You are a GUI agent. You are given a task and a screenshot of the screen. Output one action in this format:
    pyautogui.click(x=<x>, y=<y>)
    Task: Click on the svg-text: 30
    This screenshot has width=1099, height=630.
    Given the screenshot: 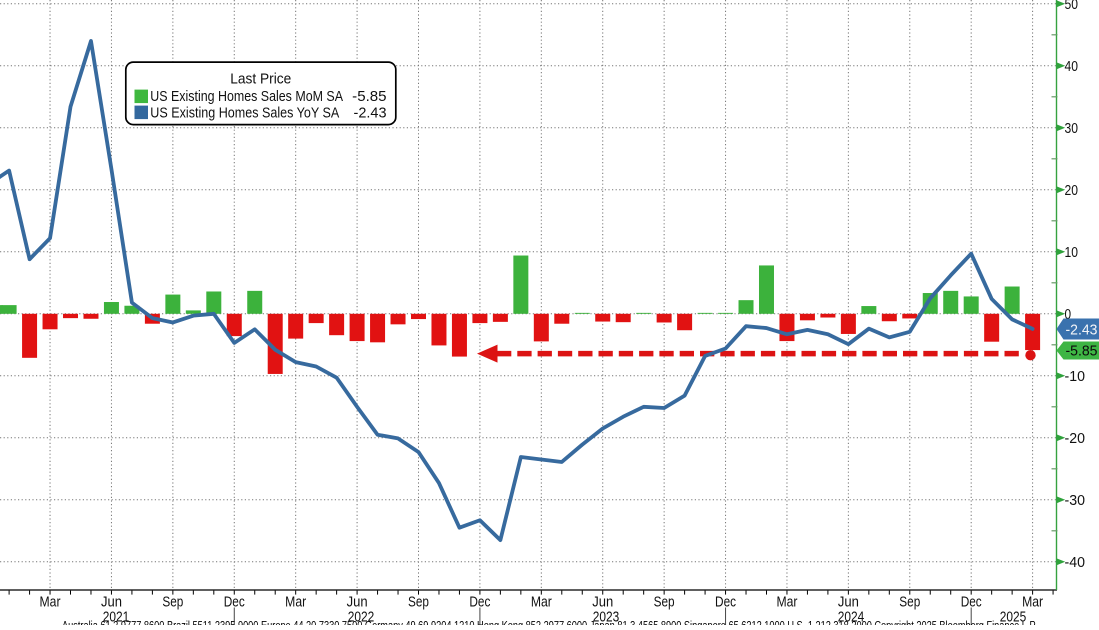 What is the action you would take?
    pyautogui.click(x=1072, y=129)
    